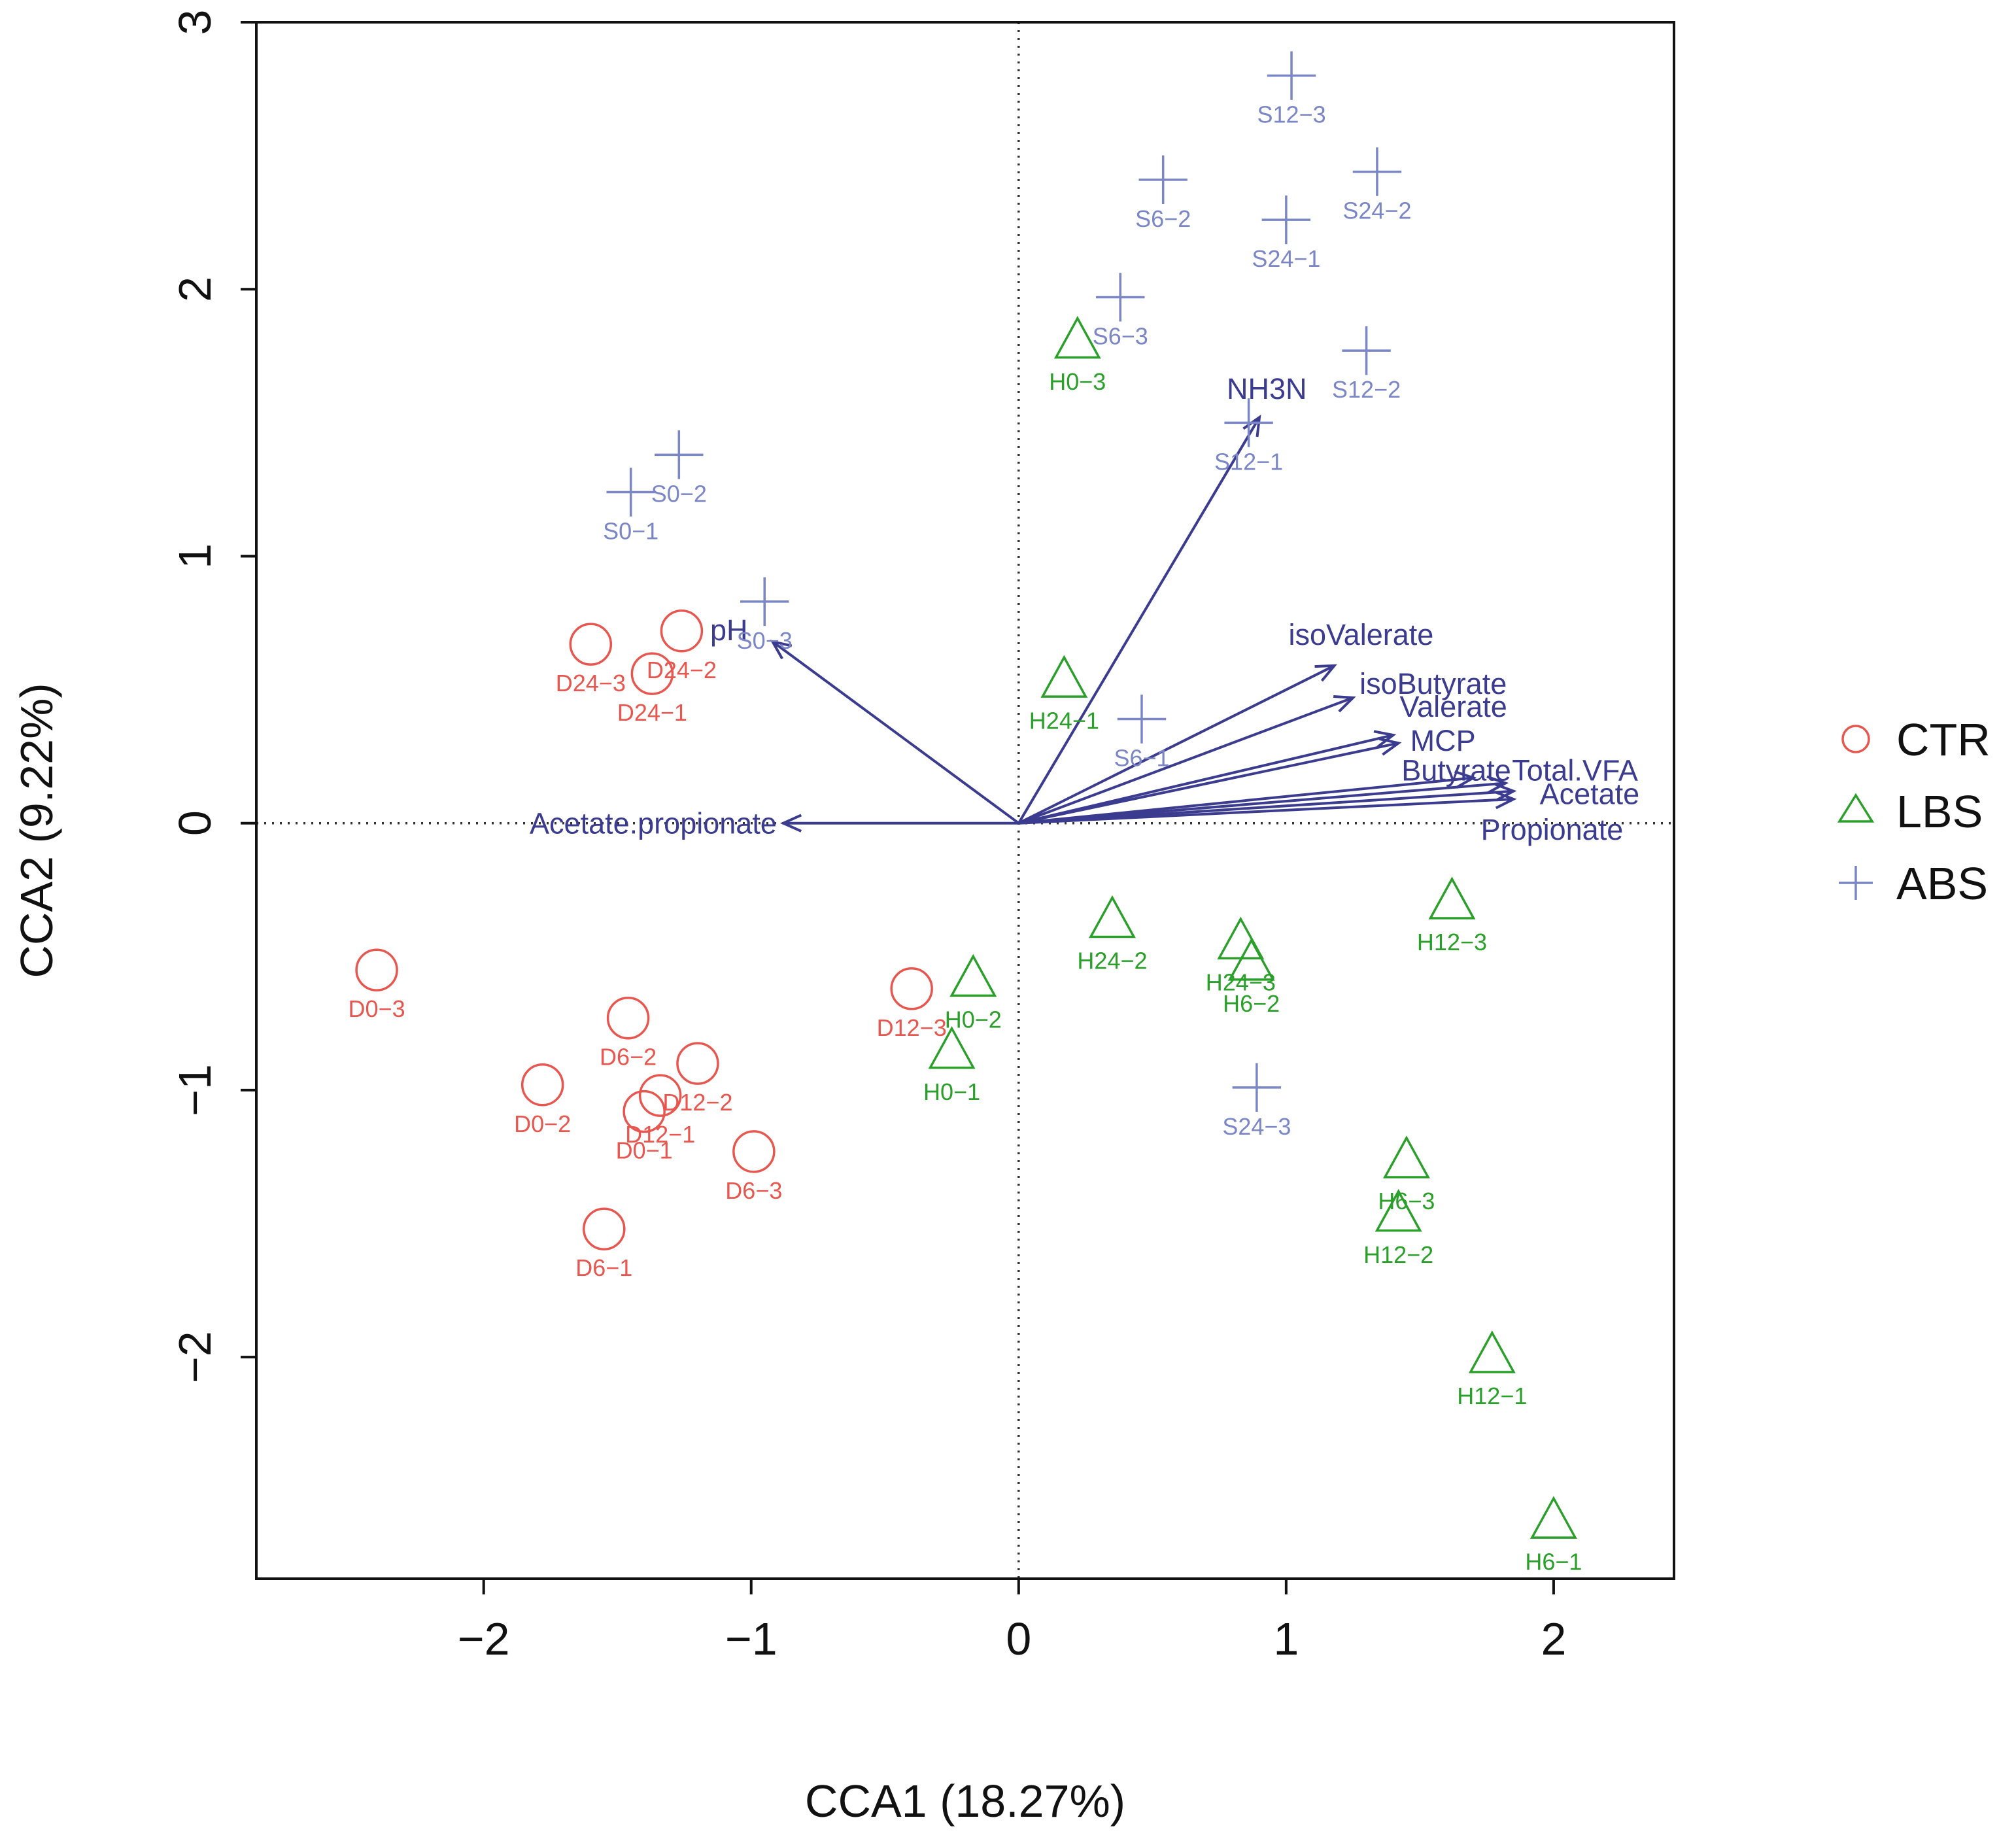 This screenshot has height=1839, width=2016. What do you see at coordinates (1943, 739) in the screenshot?
I see `legend-label-ctr: CTR` at bounding box center [1943, 739].